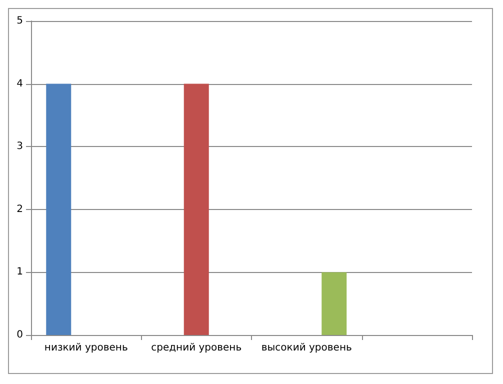  What do you see at coordinates (19, 335) in the screenshot?
I see `y-tick-label: 0` at bounding box center [19, 335].